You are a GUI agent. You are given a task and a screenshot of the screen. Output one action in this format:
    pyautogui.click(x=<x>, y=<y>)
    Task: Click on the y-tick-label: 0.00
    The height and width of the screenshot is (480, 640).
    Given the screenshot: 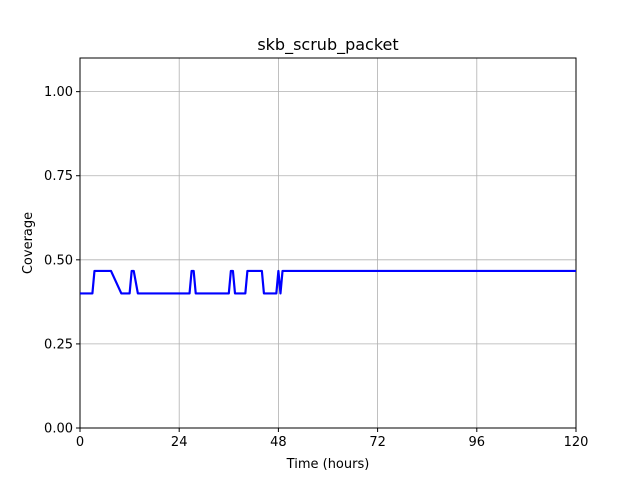 What is the action you would take?
    pyautogui.click(x=58, y=429)
    